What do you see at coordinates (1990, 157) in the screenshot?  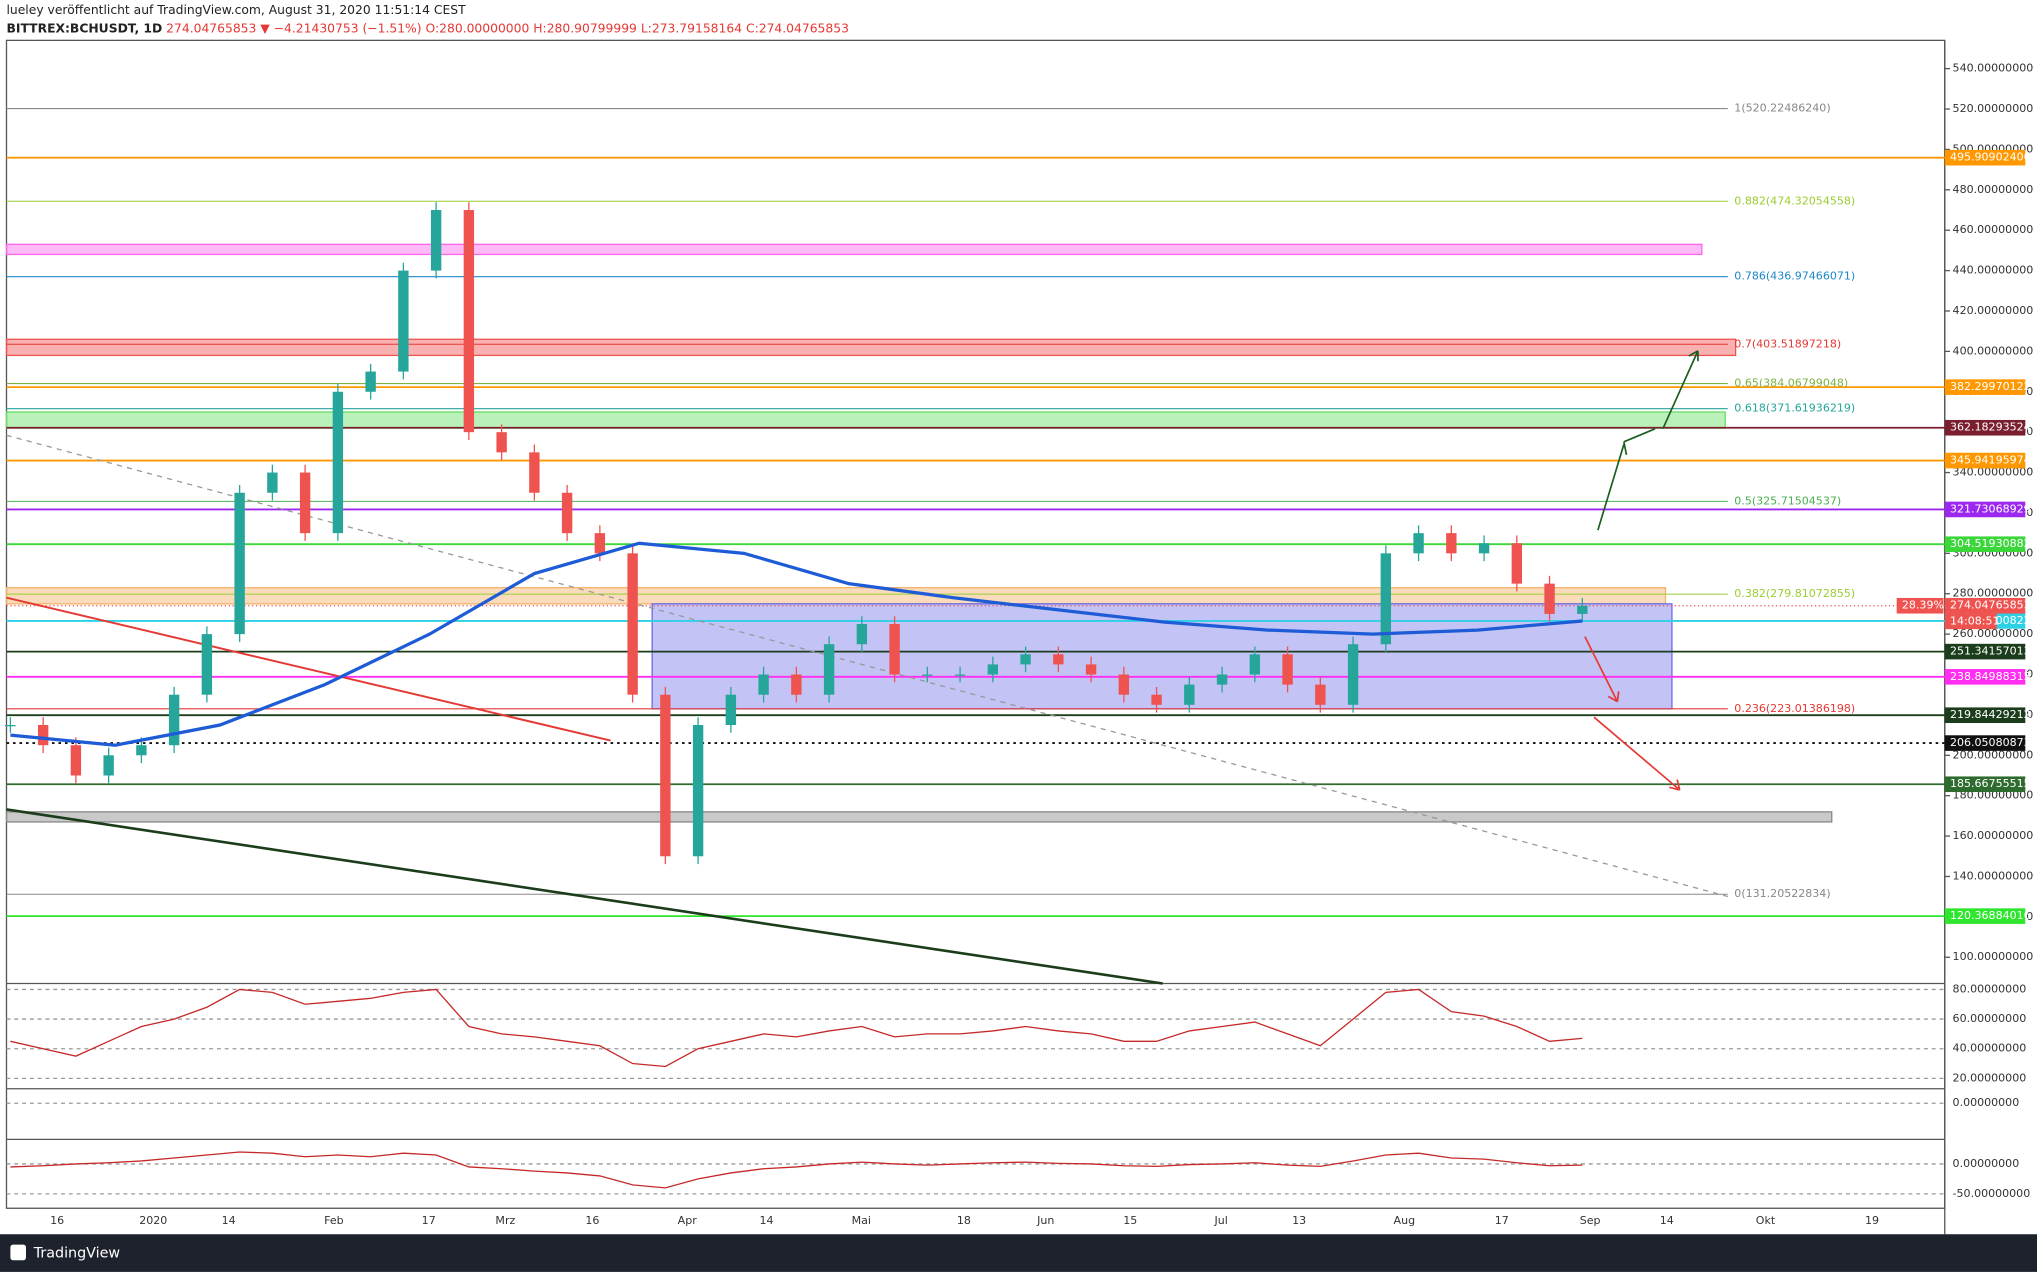 I see `level-label: 495.90902406` at bounding box center [1990, 157].